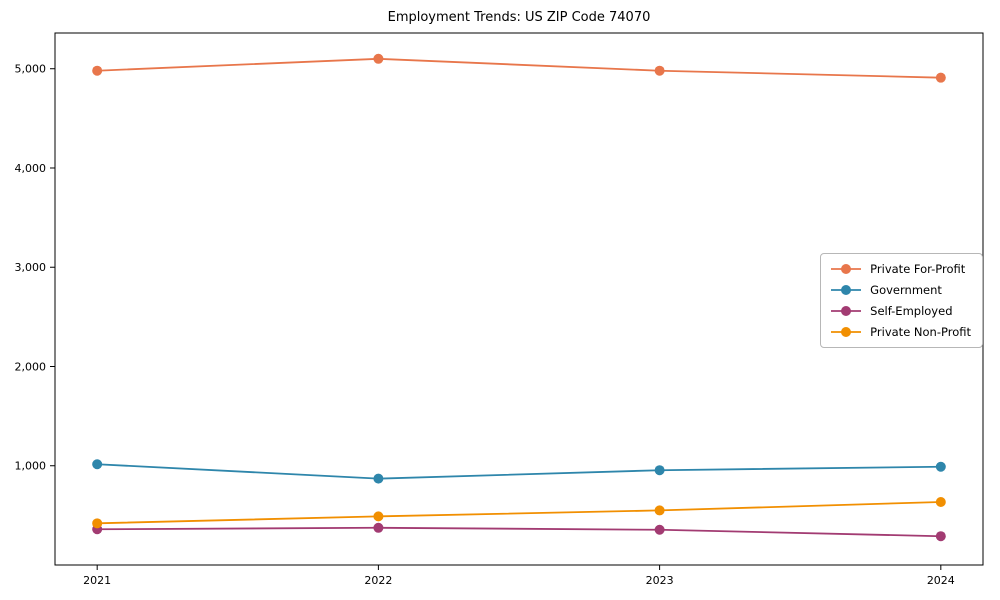 This screenshot has height=600, width=1000. Describe the element at coordinates (941, 580) in the screenshot. I see `x-tick-label: 2024` at that location.